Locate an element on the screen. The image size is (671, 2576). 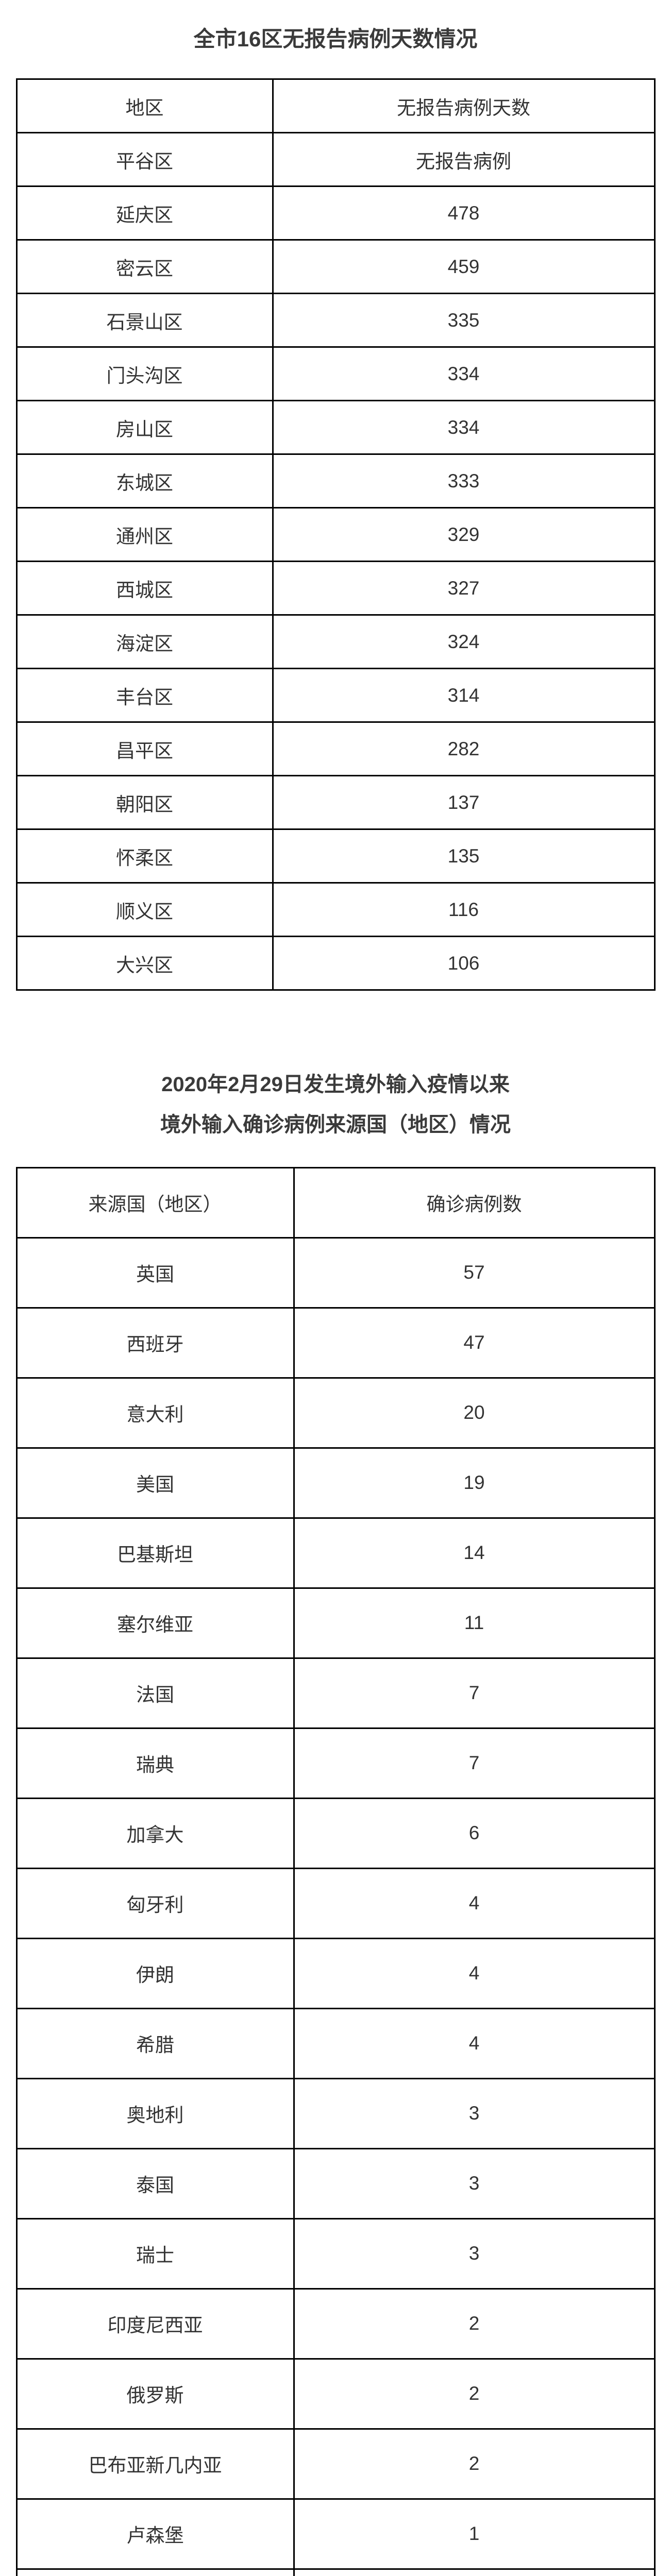
table-row: 石景山区 335 is located at coordinates (335, 320).